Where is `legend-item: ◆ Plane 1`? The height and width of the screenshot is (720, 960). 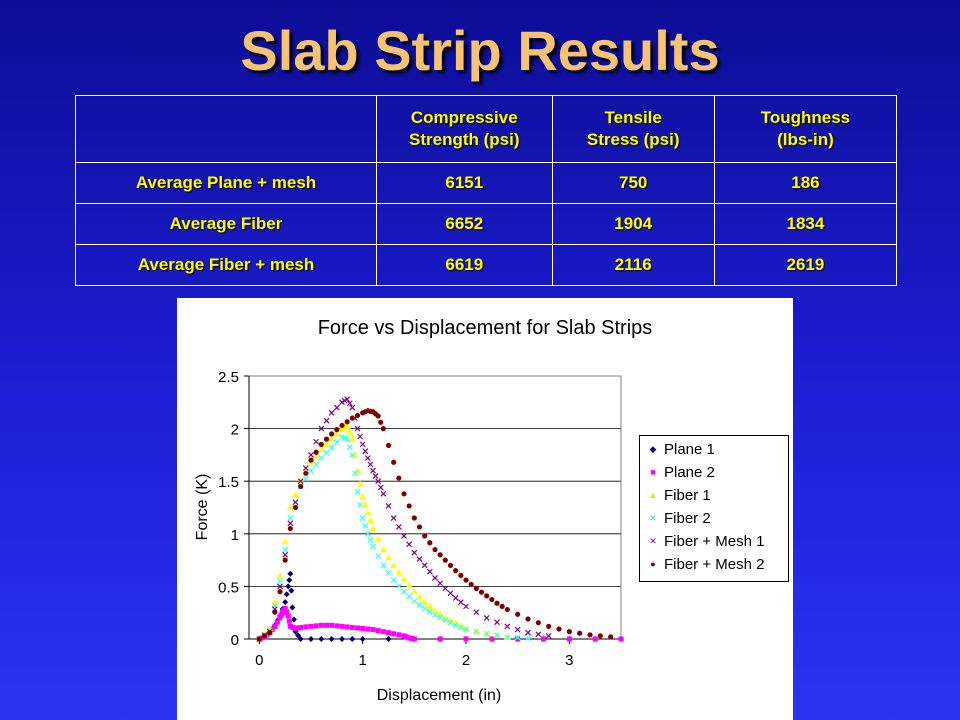
legend-item: ◆ Plane 1 is located at coordinates (679, 451).